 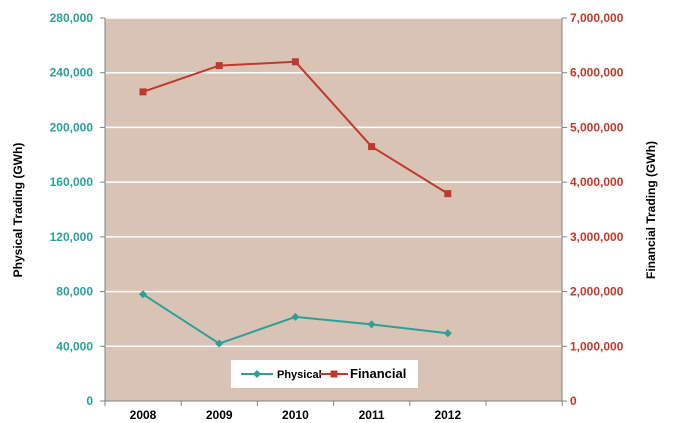 What do you see at coordinates (573, 401) in the screenshot?
I see `right-tick-label: 0` at bounding box center [573, 401].